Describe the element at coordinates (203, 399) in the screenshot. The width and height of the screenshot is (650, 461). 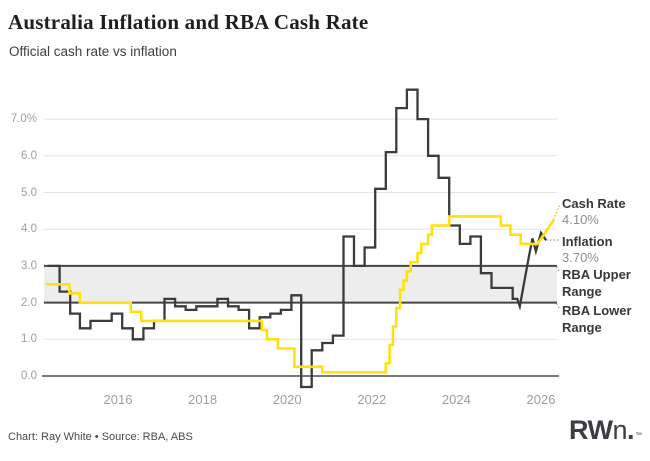
I see `x-tick-label-2018: 2018` at that location.